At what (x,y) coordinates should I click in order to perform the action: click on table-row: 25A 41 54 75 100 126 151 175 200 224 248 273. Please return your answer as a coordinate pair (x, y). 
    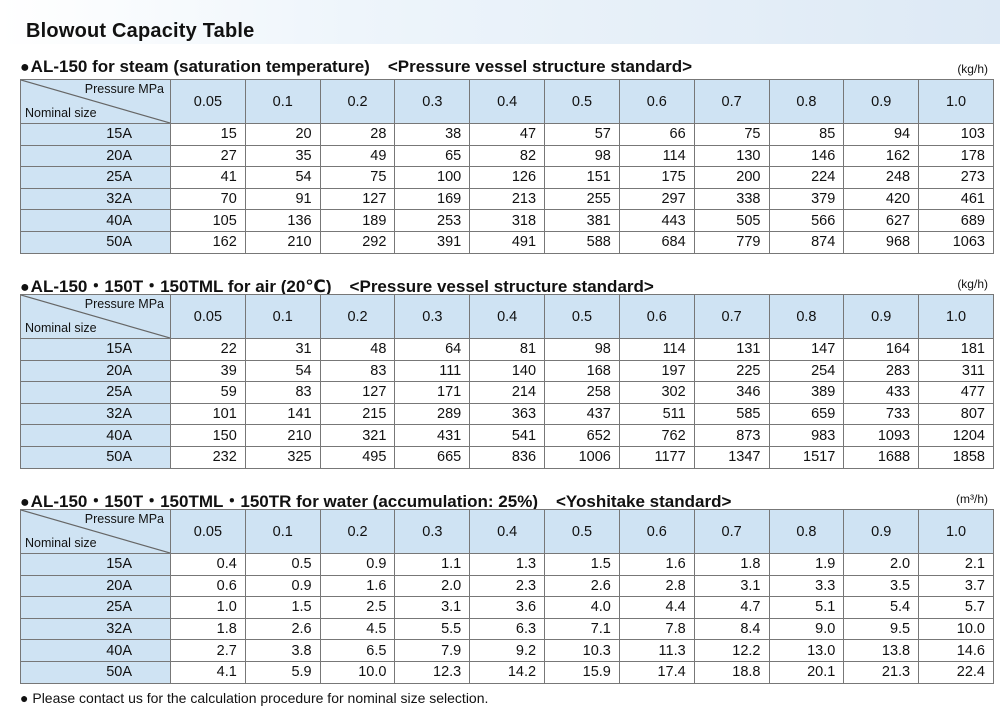
    Looking at the image, I should click on (507, 177).